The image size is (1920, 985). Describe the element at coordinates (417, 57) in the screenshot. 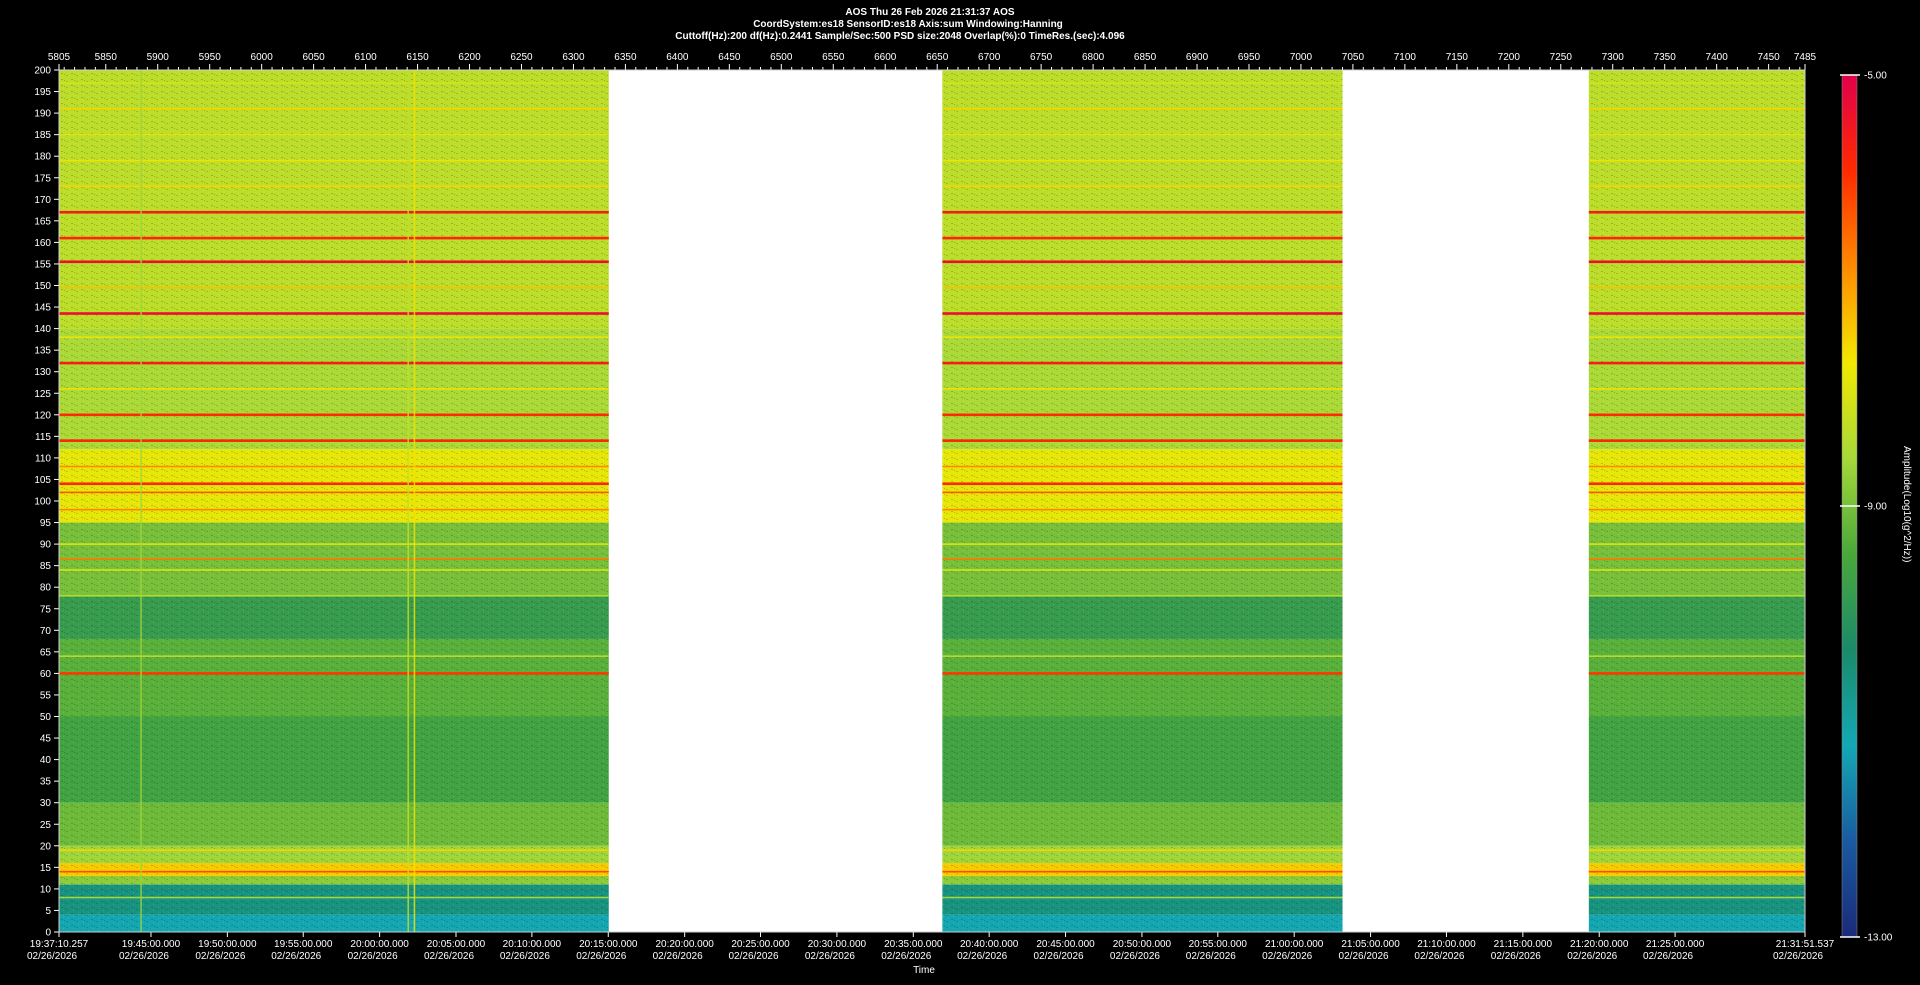

I see `top-axis-tick-label: 6150` at that location.